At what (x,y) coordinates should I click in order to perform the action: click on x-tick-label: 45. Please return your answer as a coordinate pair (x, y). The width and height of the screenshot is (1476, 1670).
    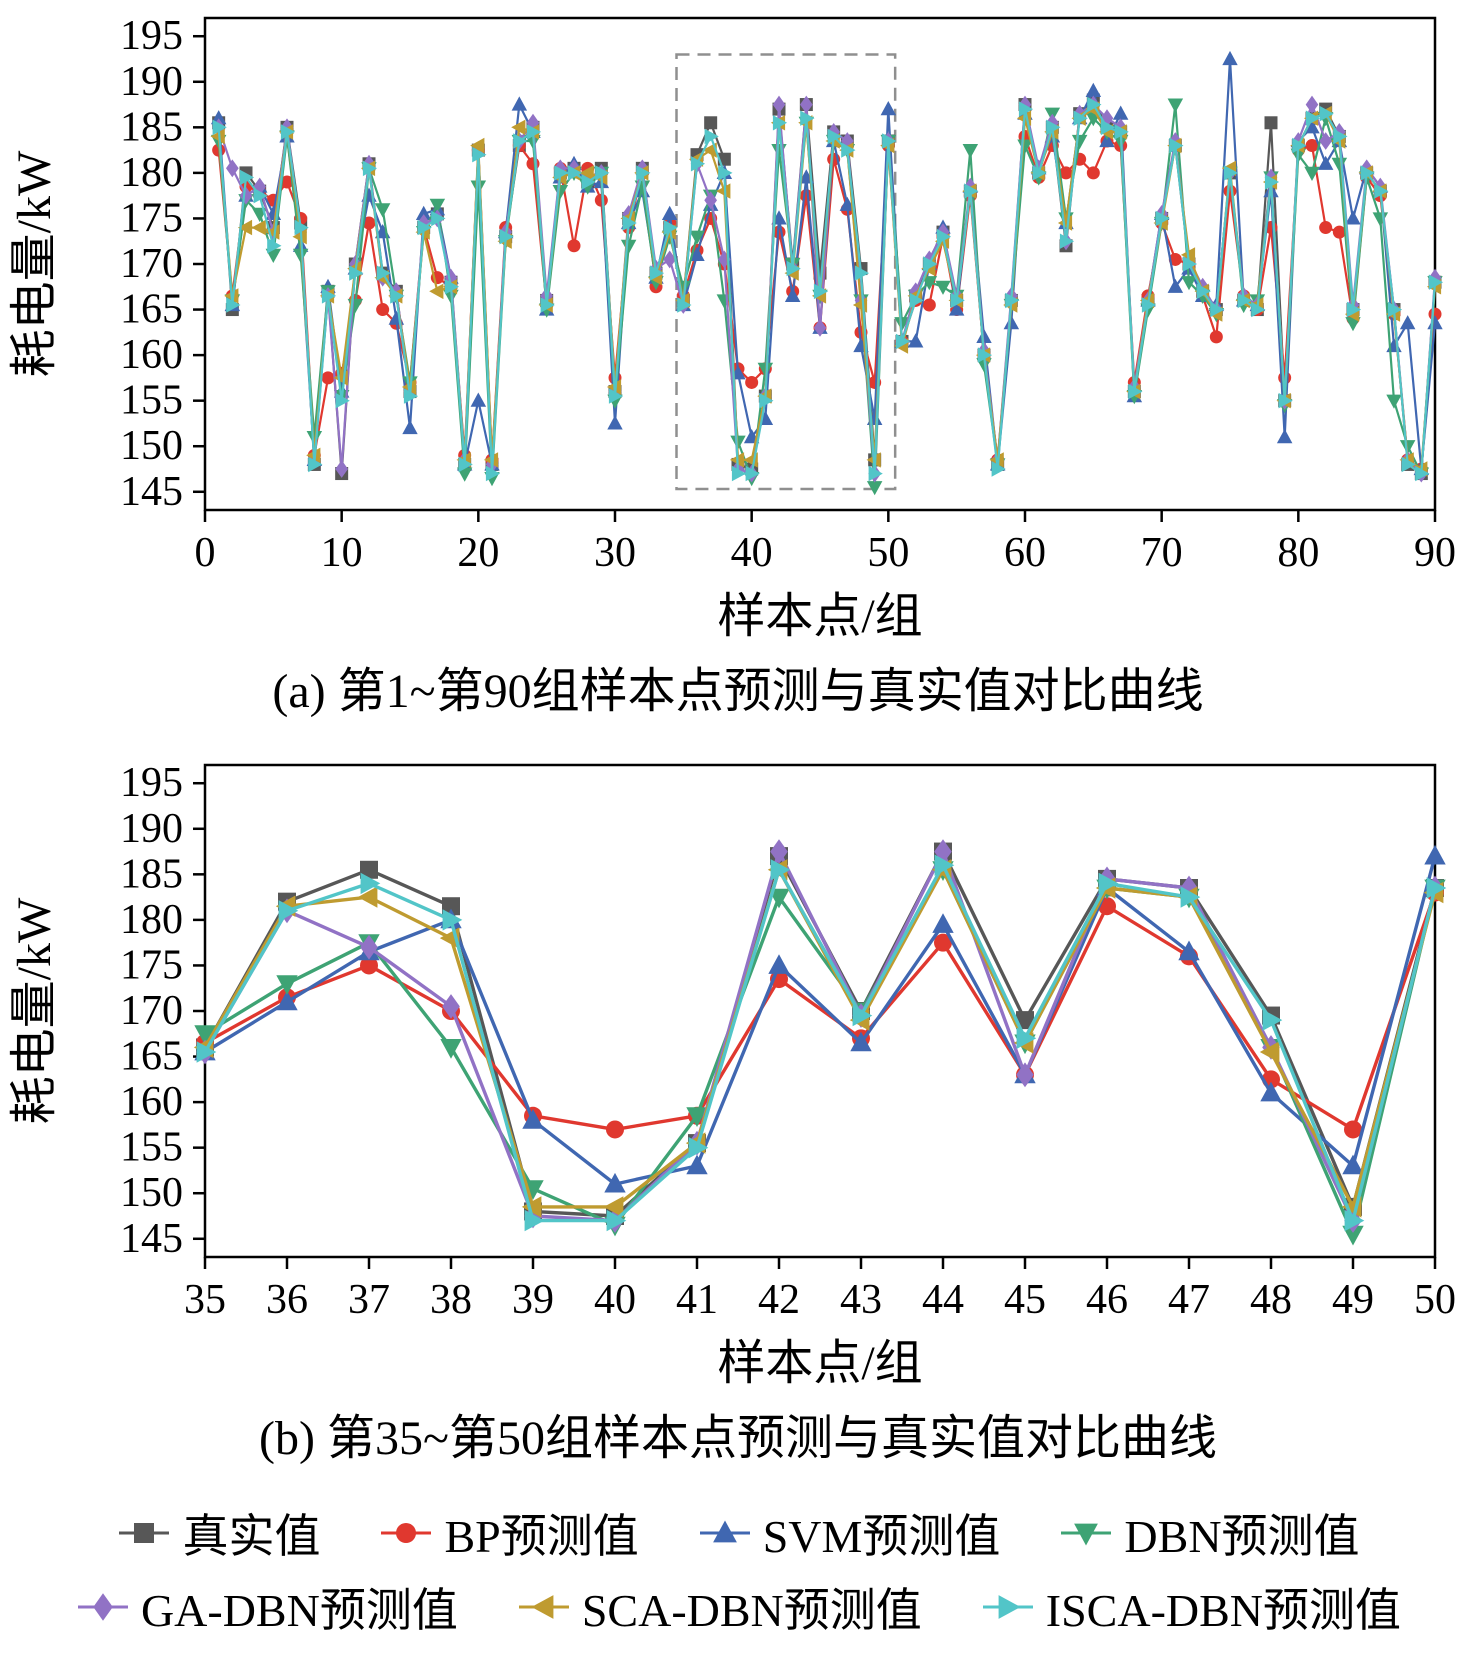
    Looking at the image, I should click on (1025, 1300).